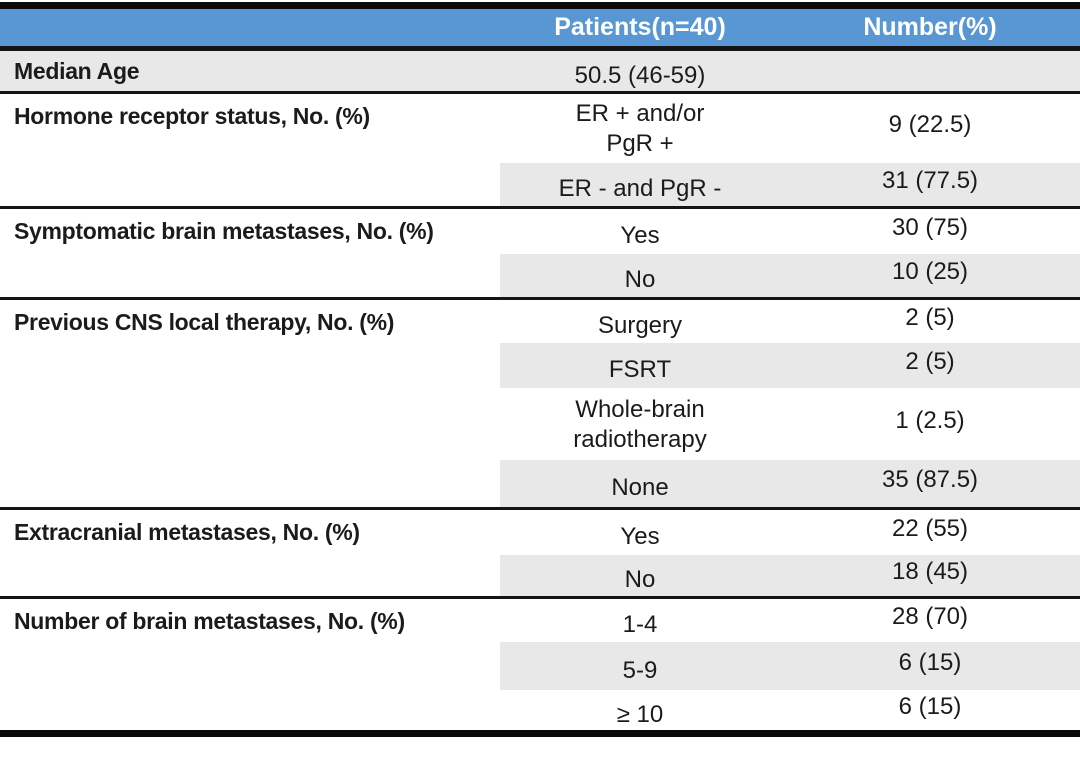 The width and height of the screenshot is (1080, 781). I want to click on table-row: FSRT 2 (5), so click(540, 365).